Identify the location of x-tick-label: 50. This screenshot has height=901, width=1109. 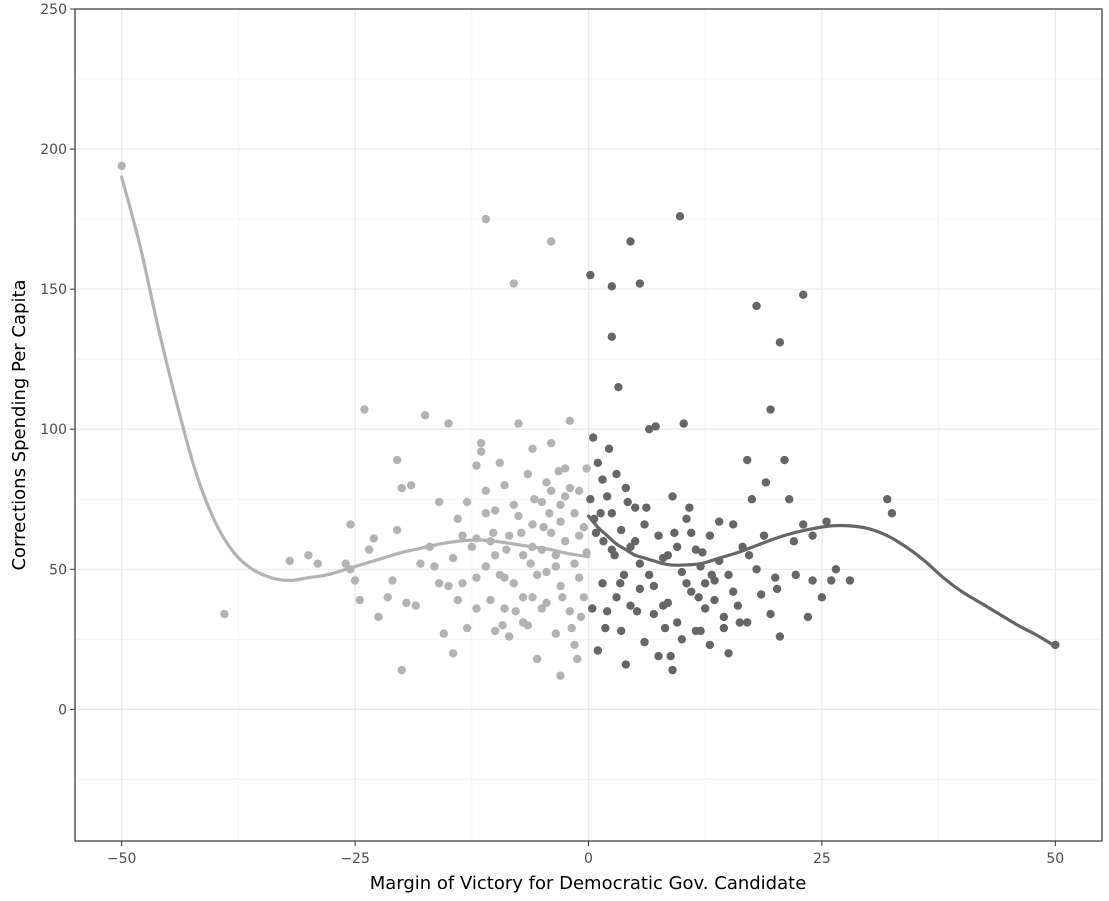
(1055, 859).